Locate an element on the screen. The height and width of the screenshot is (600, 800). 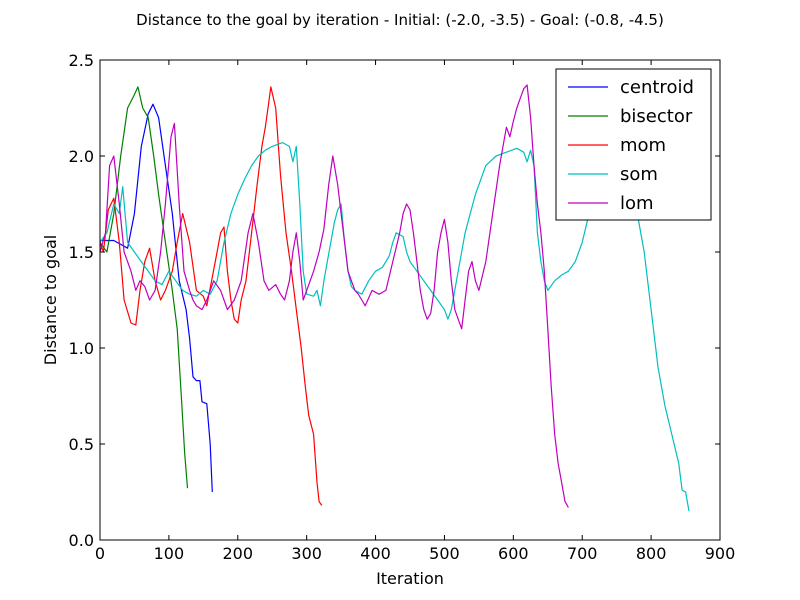
legend-label-som: som is located at coordinates (639, 174).